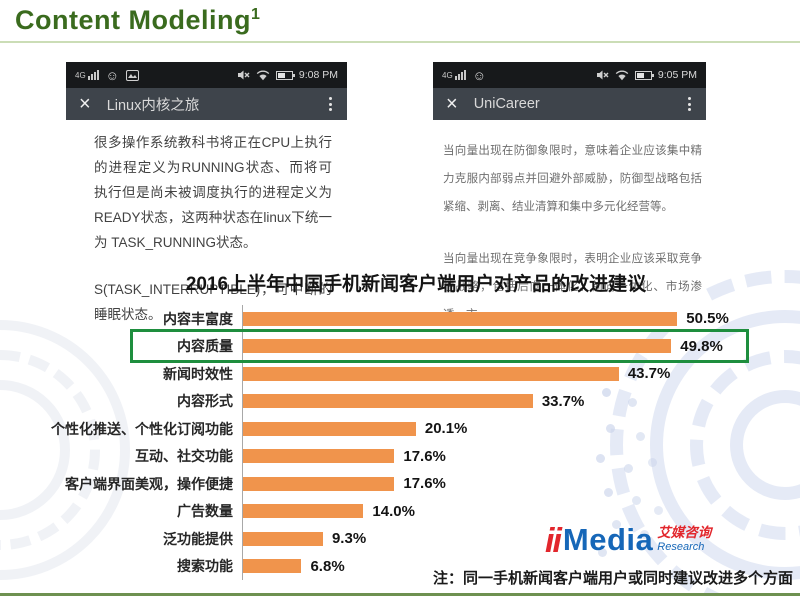 The image size is (800, 598). Describe the element at coordinates (649, 374) in the screenshot. I see `value-label: 43.7%` at that location.